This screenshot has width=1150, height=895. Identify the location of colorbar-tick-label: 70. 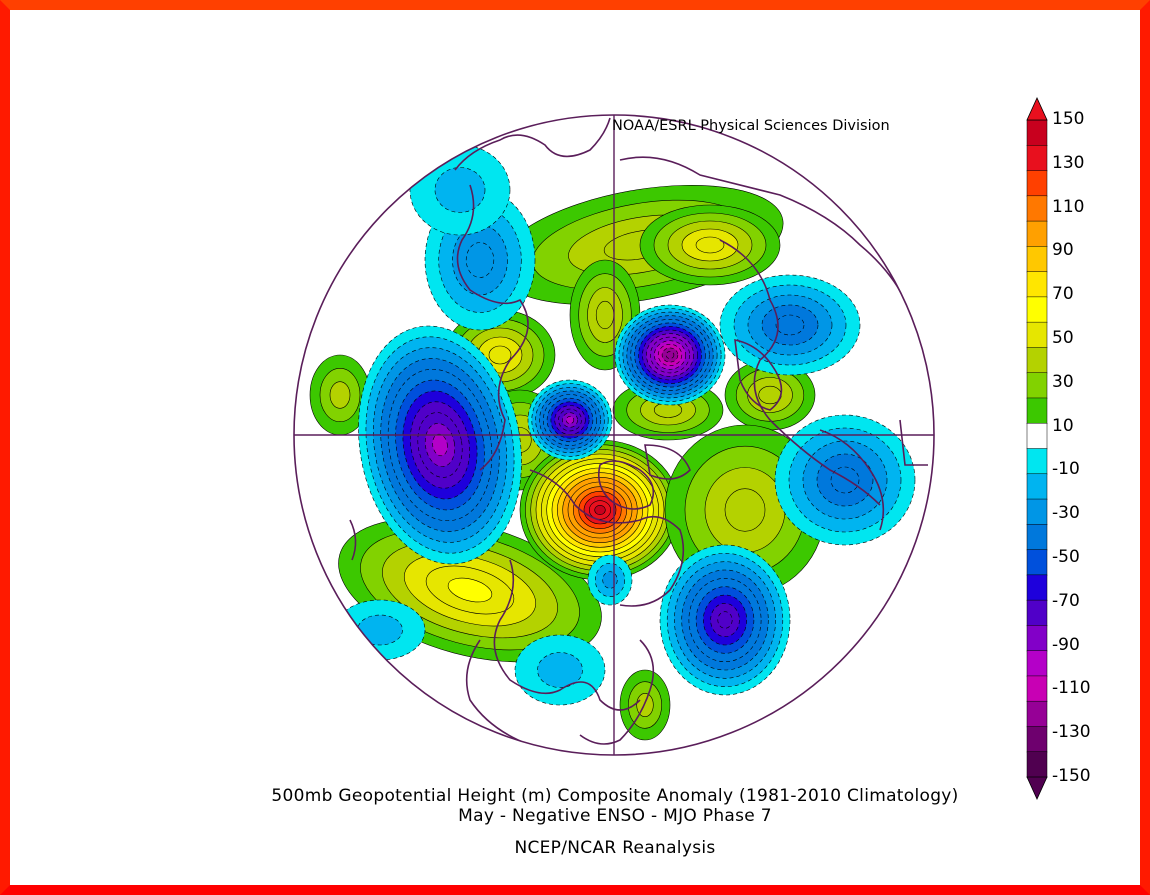
(1063, 294).